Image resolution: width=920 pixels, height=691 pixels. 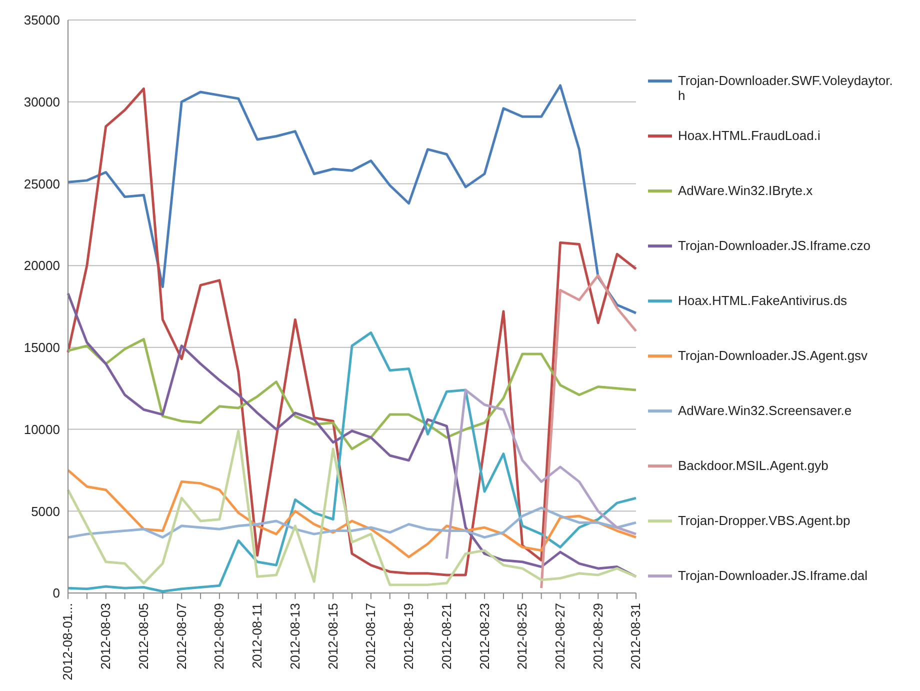 What do you see at coordinates (745, 190) in the screenshot?
I see `legend-label: AdWare.Win32.IBryte.x` at bounding box center [745, 190].